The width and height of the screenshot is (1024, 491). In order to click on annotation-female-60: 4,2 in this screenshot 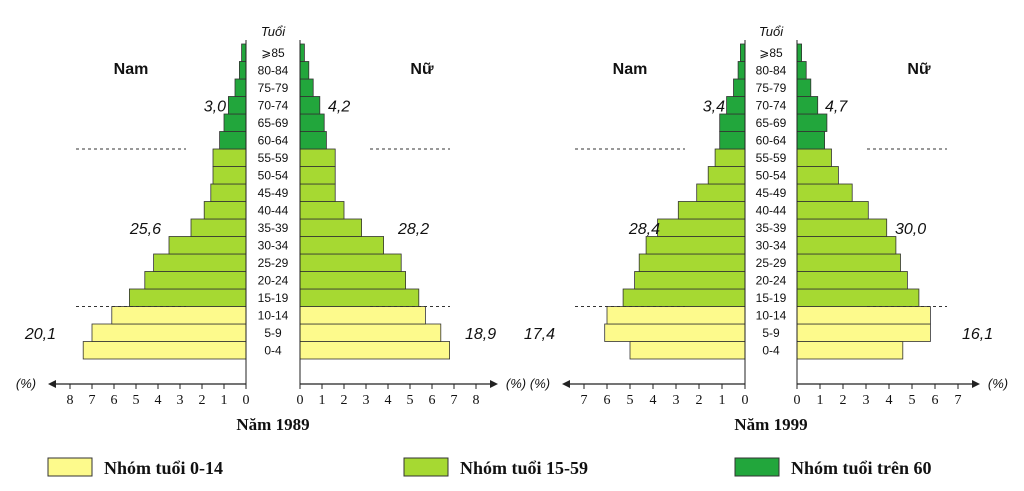, I will do `click(339, 107)`.